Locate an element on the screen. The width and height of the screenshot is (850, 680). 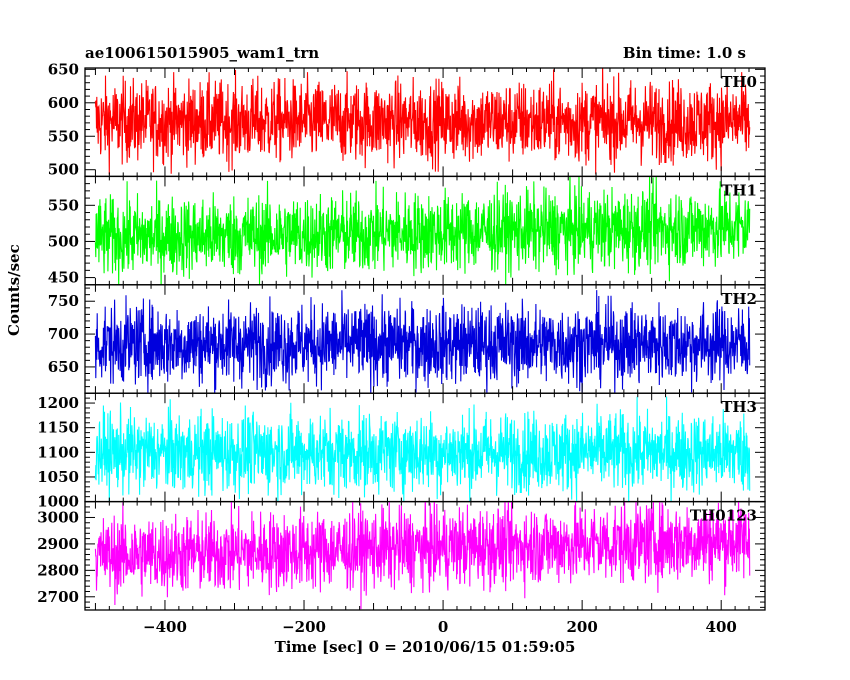
y-tick-label: 2900 is located at coordinates (58, 544).